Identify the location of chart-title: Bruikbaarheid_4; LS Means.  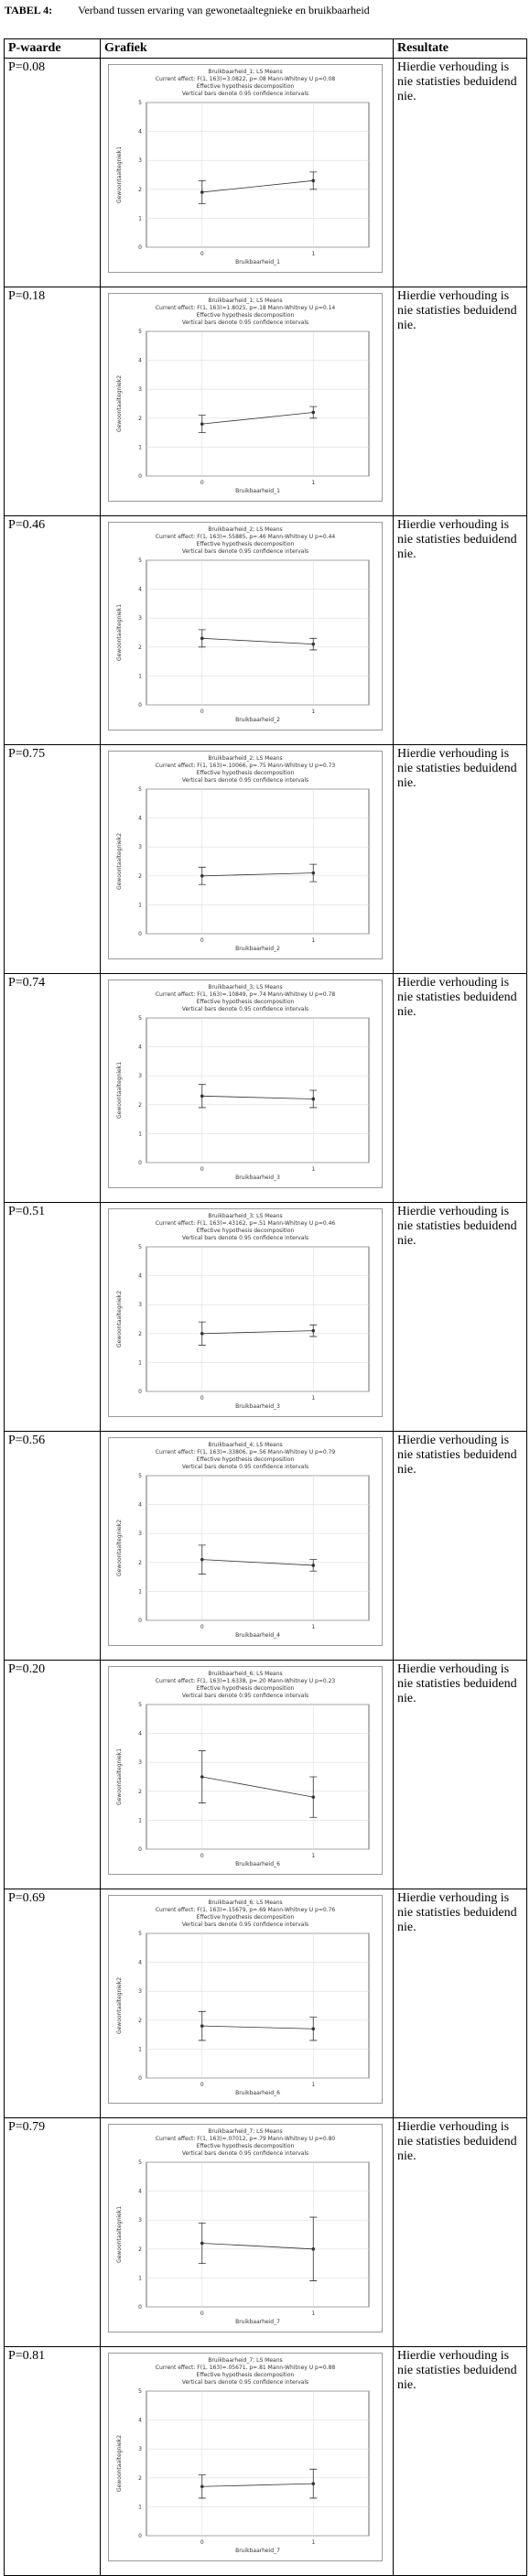
(245, 1445).